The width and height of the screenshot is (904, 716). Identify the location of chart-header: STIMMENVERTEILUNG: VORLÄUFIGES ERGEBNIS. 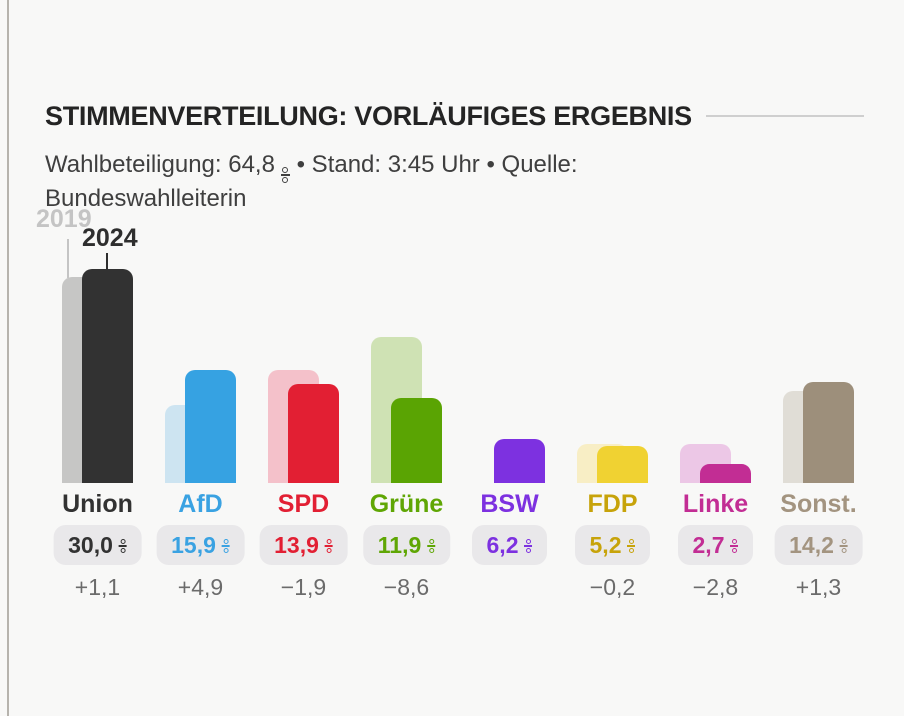
(454, 116).